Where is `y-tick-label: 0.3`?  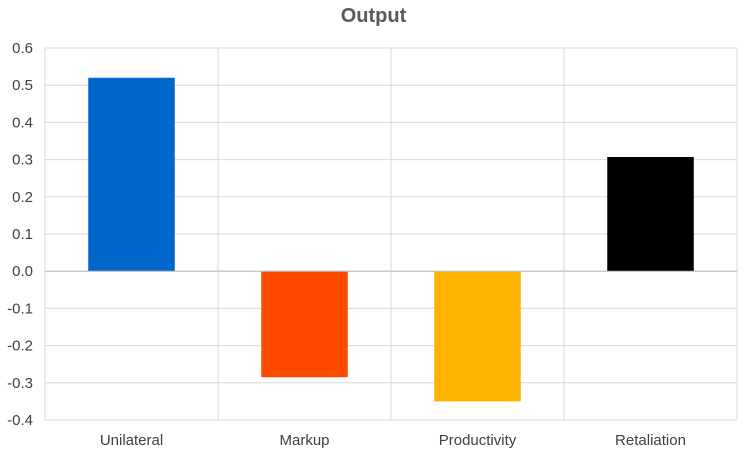
y-tick-label: 0.3 is located at coordinates (22, 160).